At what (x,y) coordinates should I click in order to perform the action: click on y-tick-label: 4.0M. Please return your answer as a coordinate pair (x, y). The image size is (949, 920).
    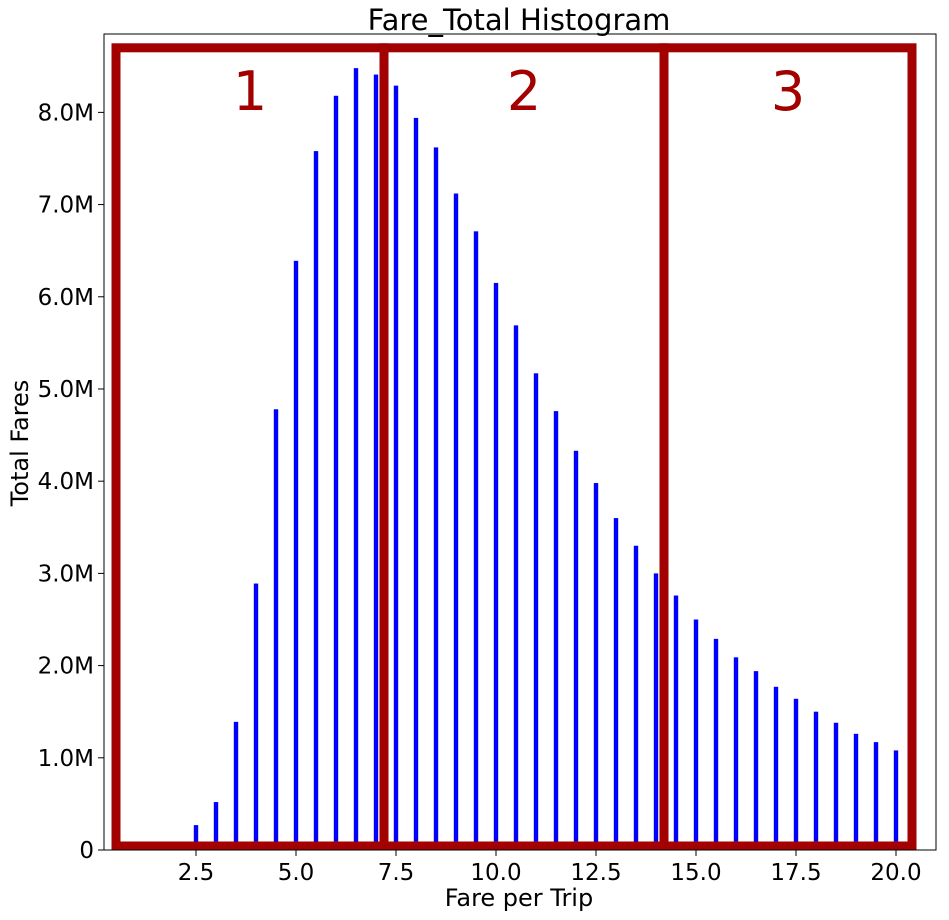
    Looking at the image, I should click on (66, 482).